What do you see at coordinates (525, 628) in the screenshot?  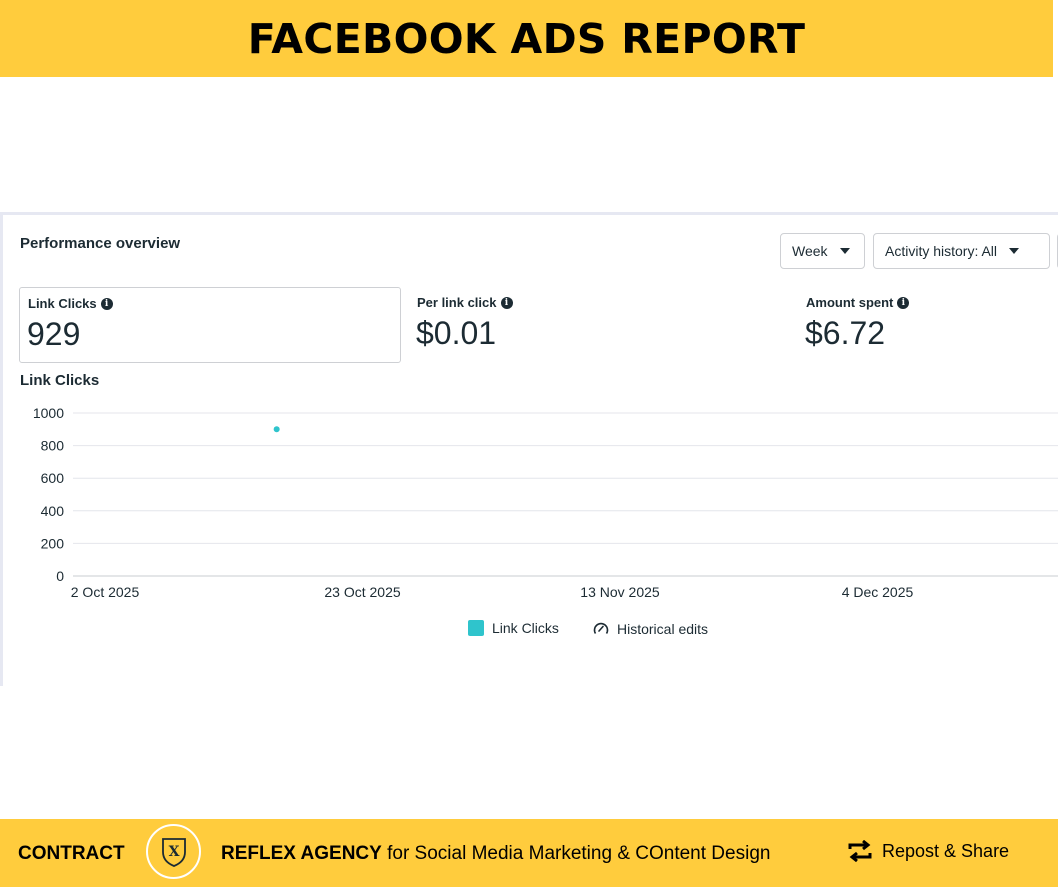 I see `legend-label: Link Clicks` at bounding box center [525, 628].